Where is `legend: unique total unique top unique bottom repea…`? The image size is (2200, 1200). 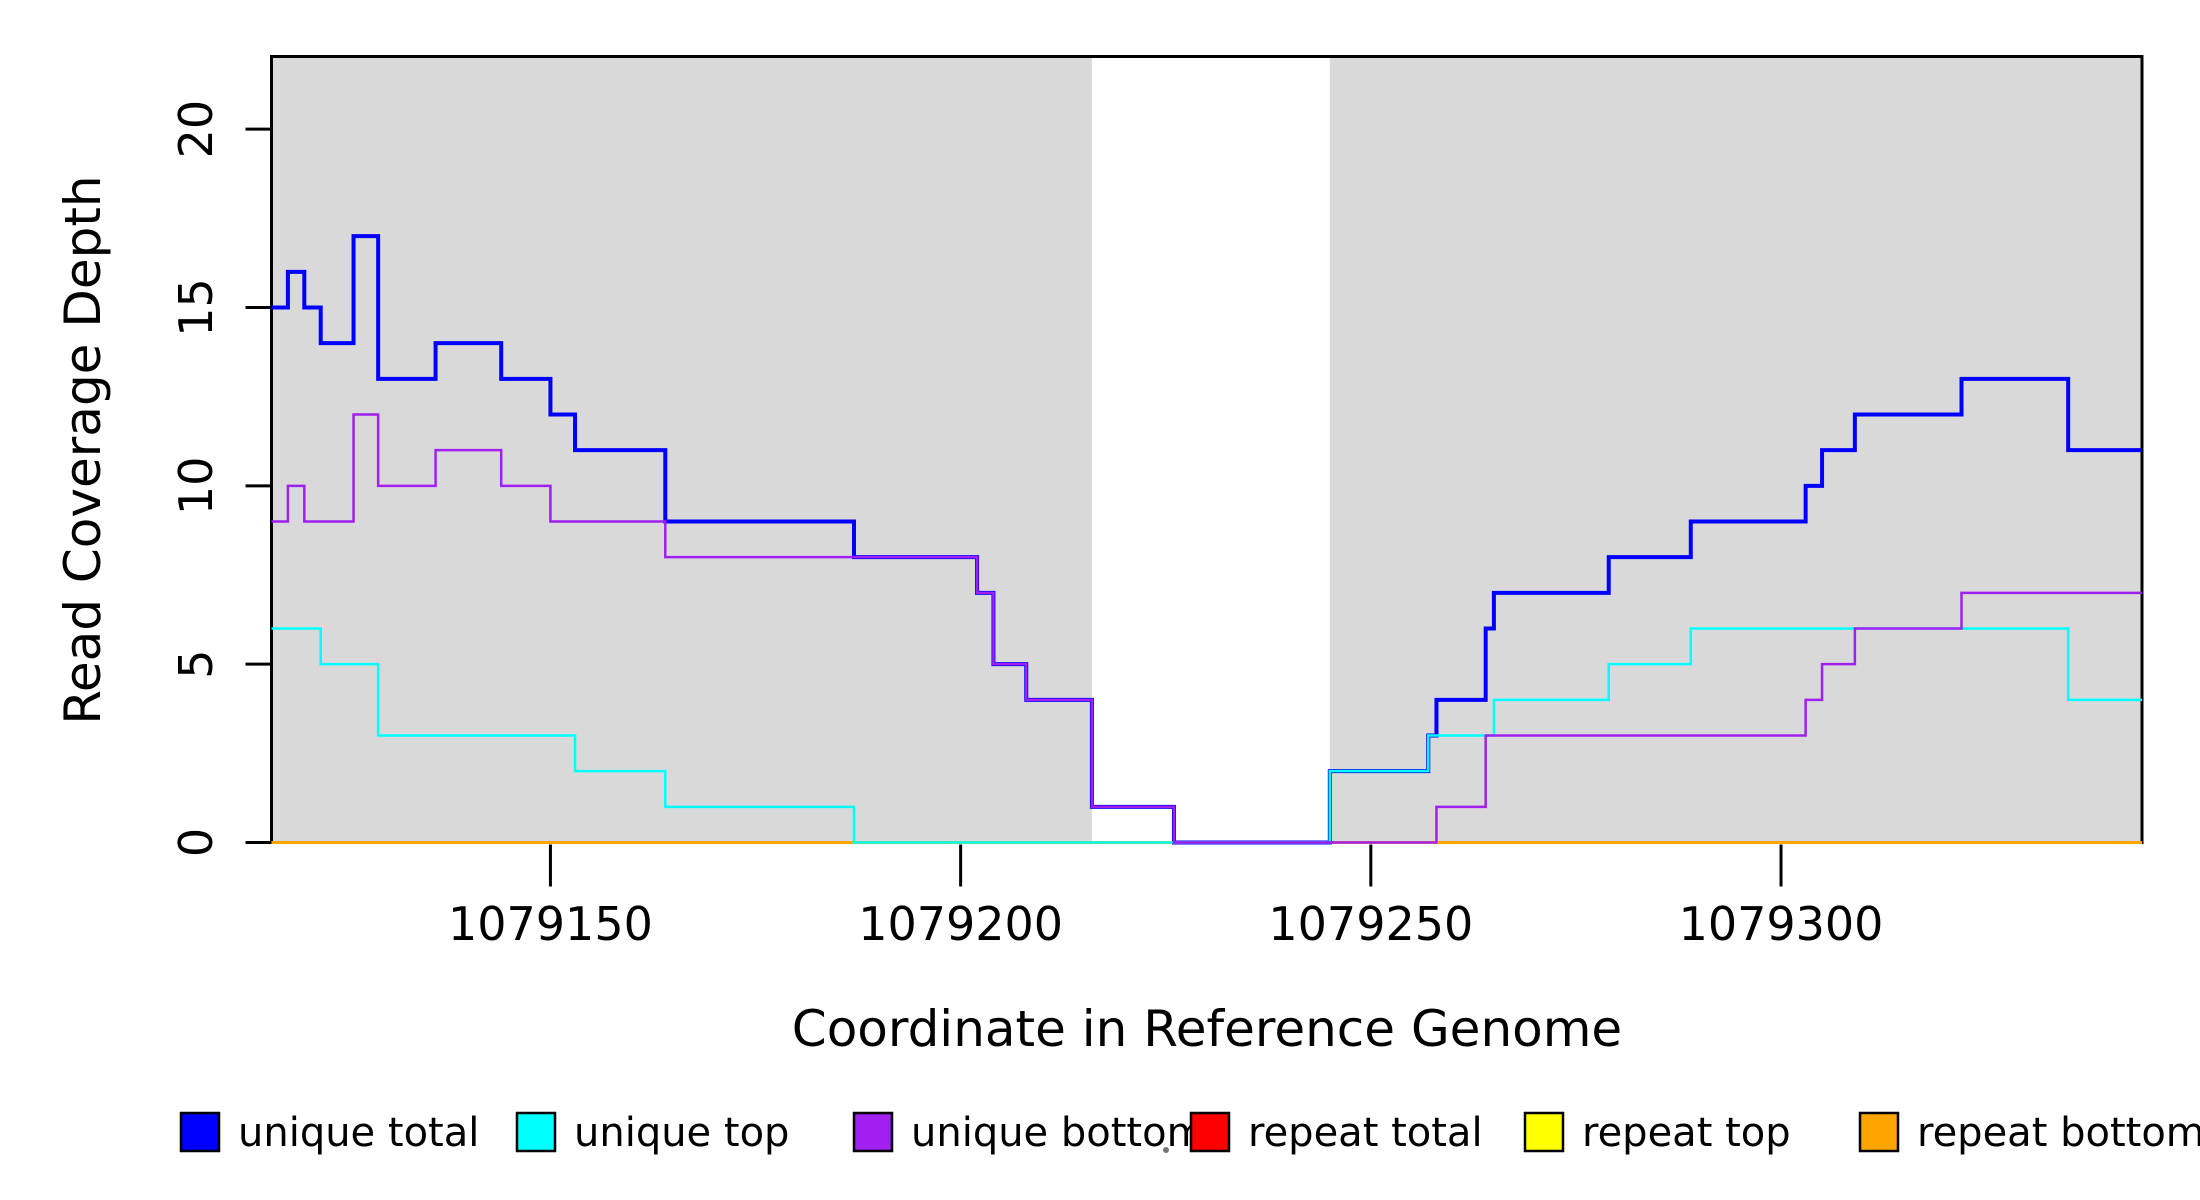
legend: unique total unique top unique bottom repea… is located at coordinates (1189, 1133).